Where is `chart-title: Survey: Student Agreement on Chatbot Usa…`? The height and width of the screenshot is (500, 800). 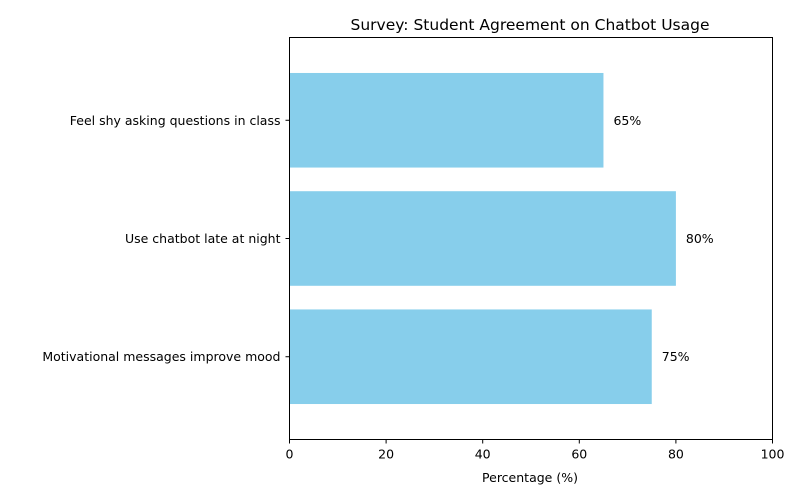 chart-title: Survey: Student Agreement on Chatbot Usa… is located at coordinates (530, 25).